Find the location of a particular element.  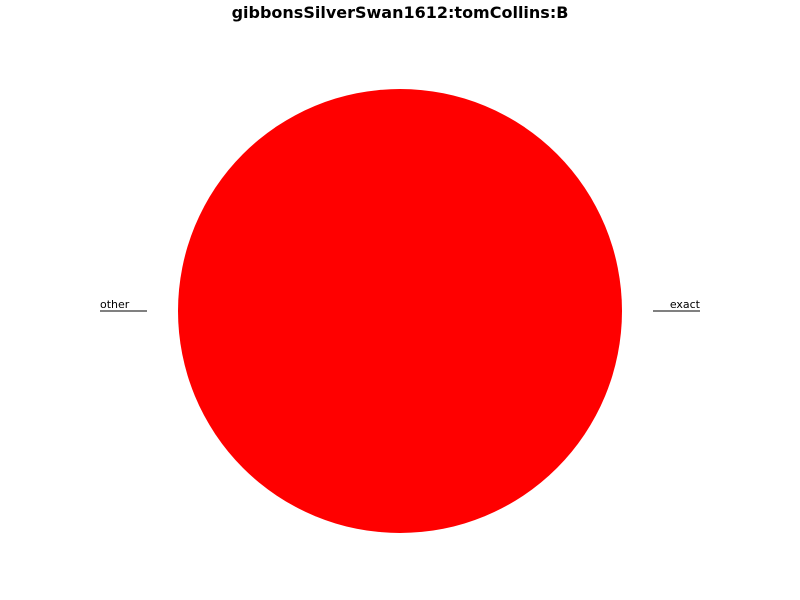

chart-title: gibbonsSilverSwan1612:tomCollins:B is located at coordinates (400, 12).